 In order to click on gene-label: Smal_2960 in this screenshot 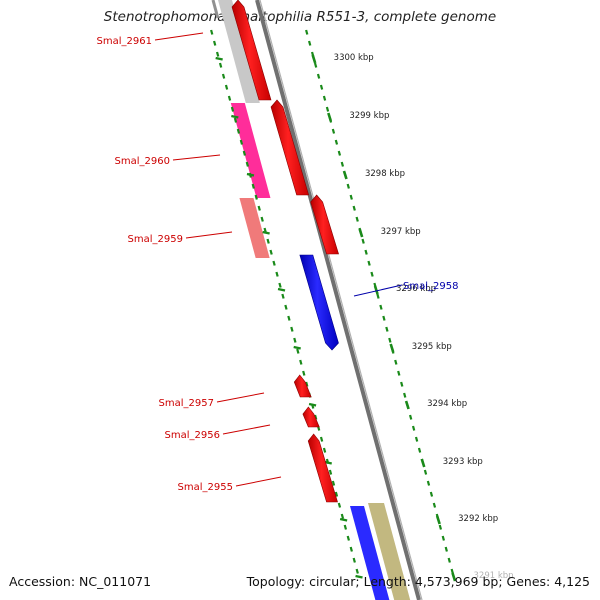, I will do `click(142, 161)`.